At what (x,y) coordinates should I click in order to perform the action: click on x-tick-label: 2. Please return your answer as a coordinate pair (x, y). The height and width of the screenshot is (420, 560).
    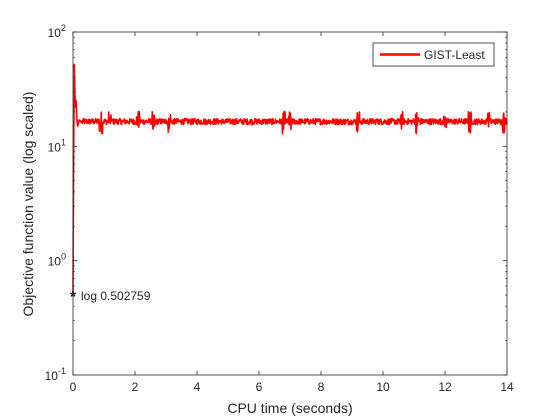
    Looking at the image, I should click on (135, 387).